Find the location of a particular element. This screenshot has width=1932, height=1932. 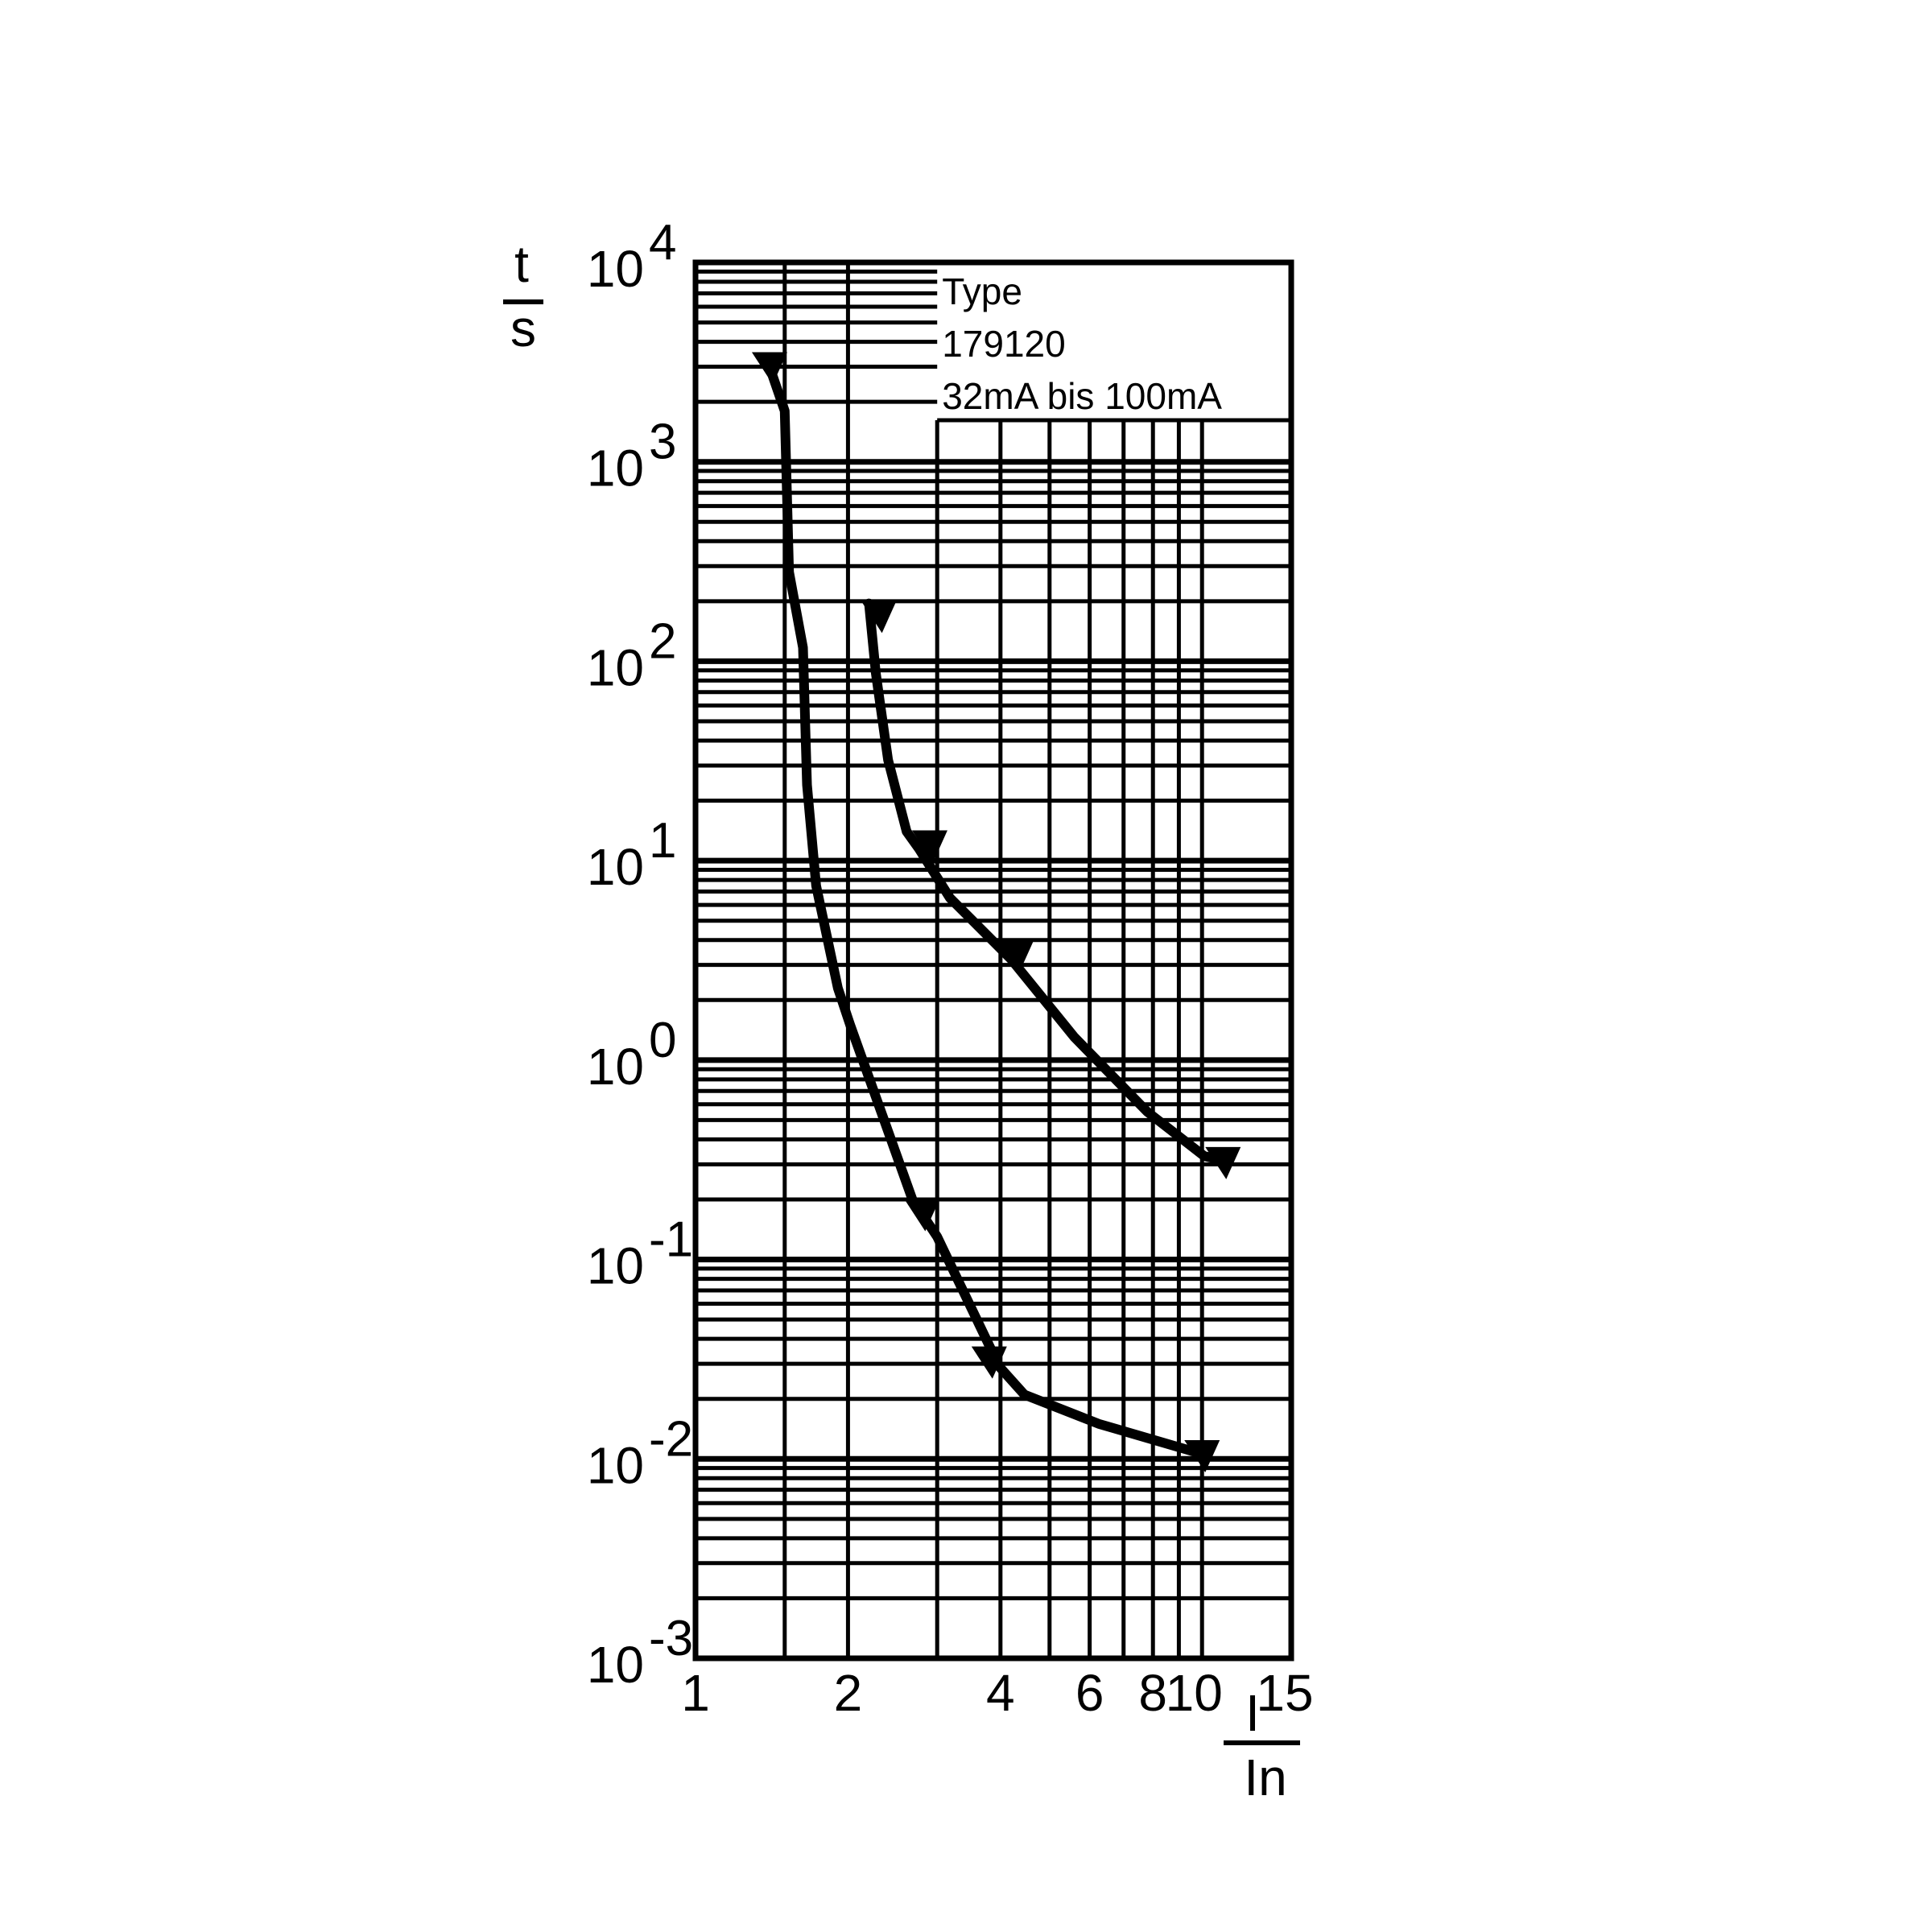

y-tick-exponent: -1 is located at coordinates (671, 1240).